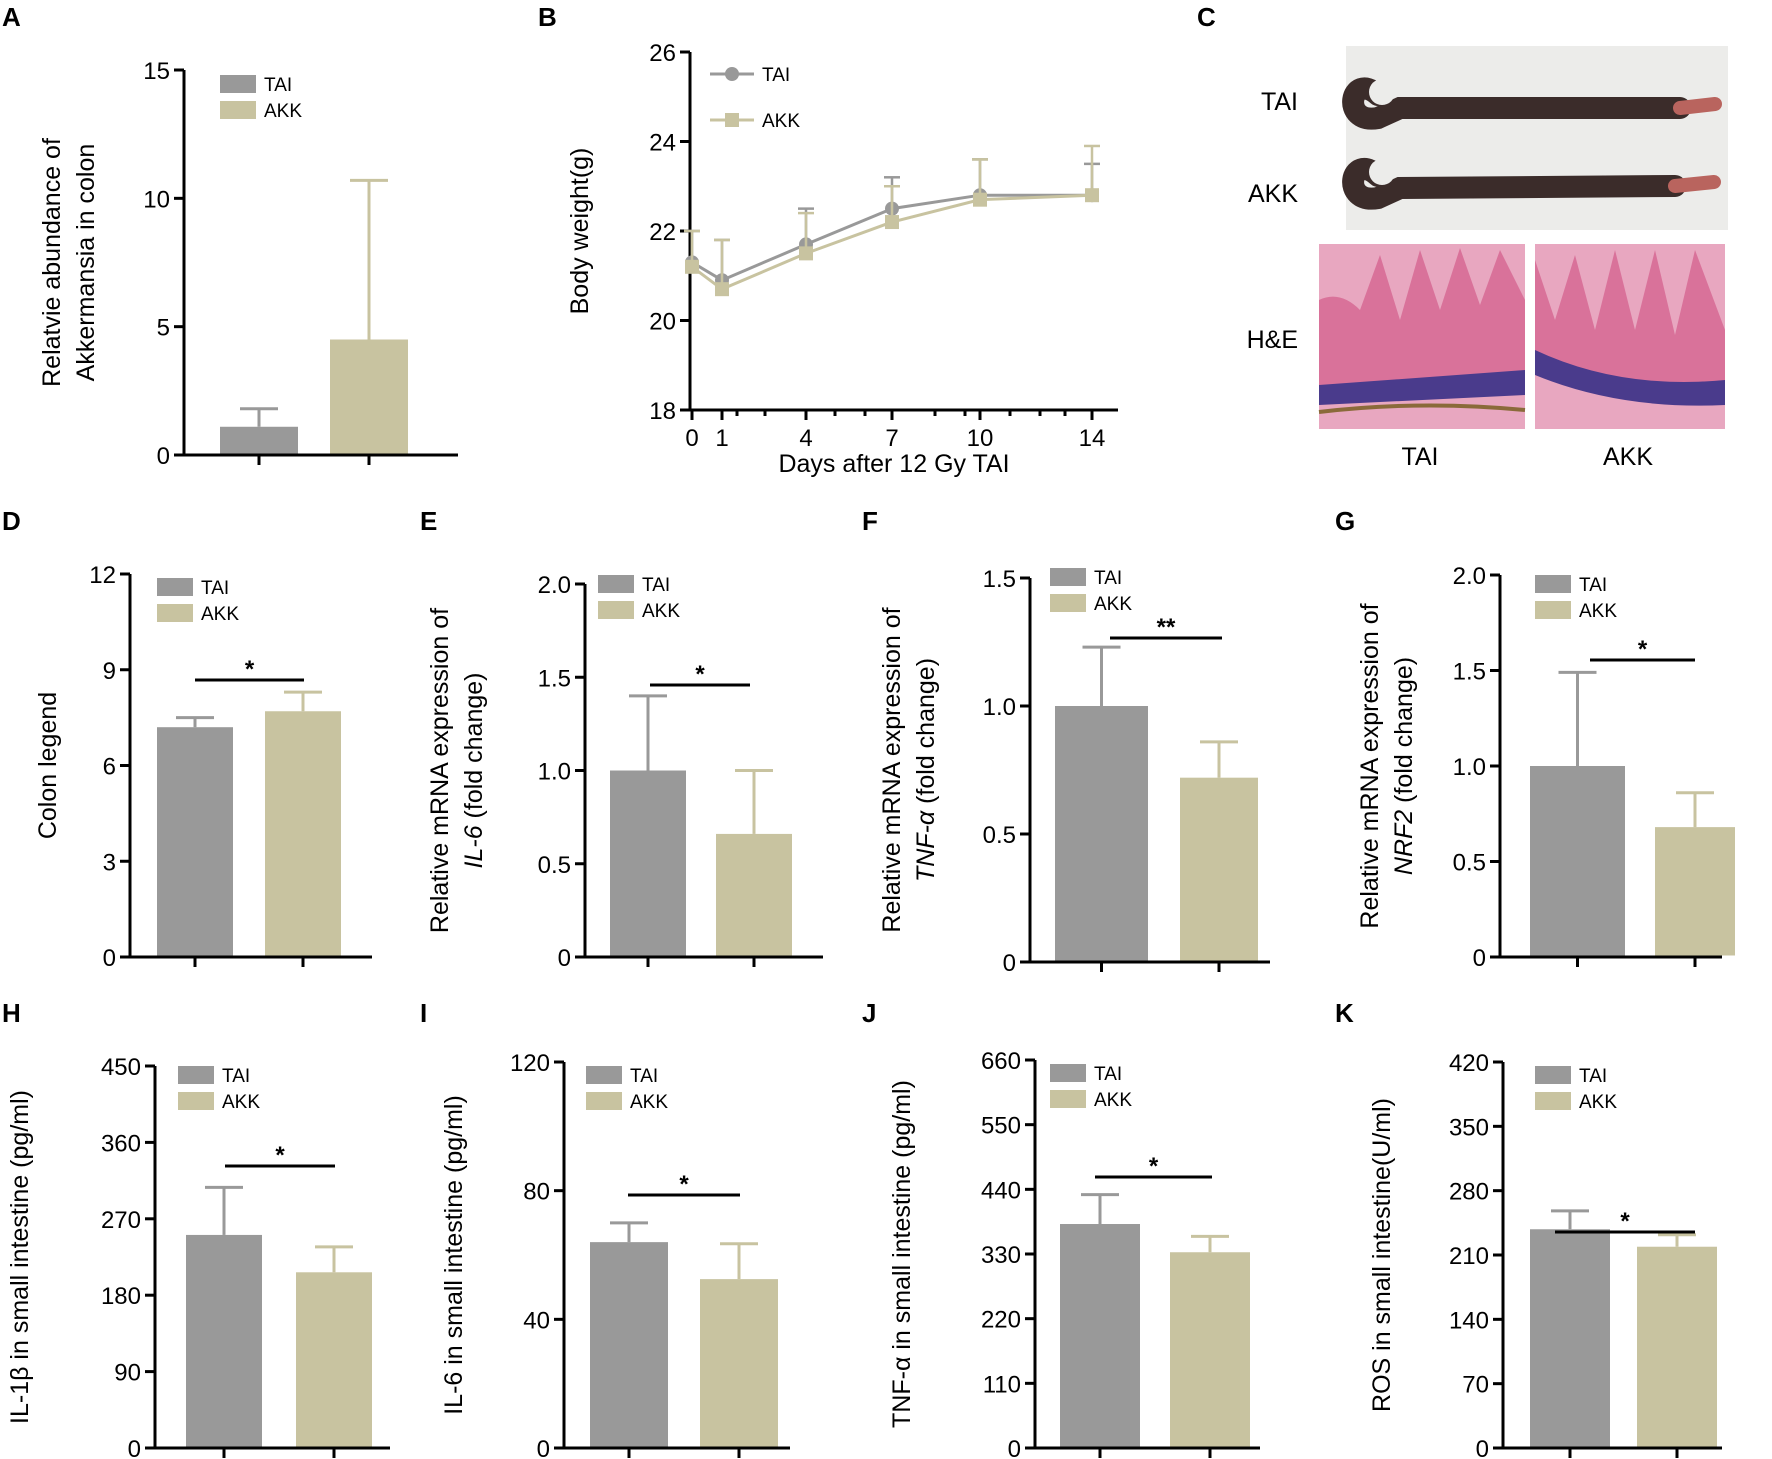  I want to click on legend-swatch-tai-f, so click(1068, 577).